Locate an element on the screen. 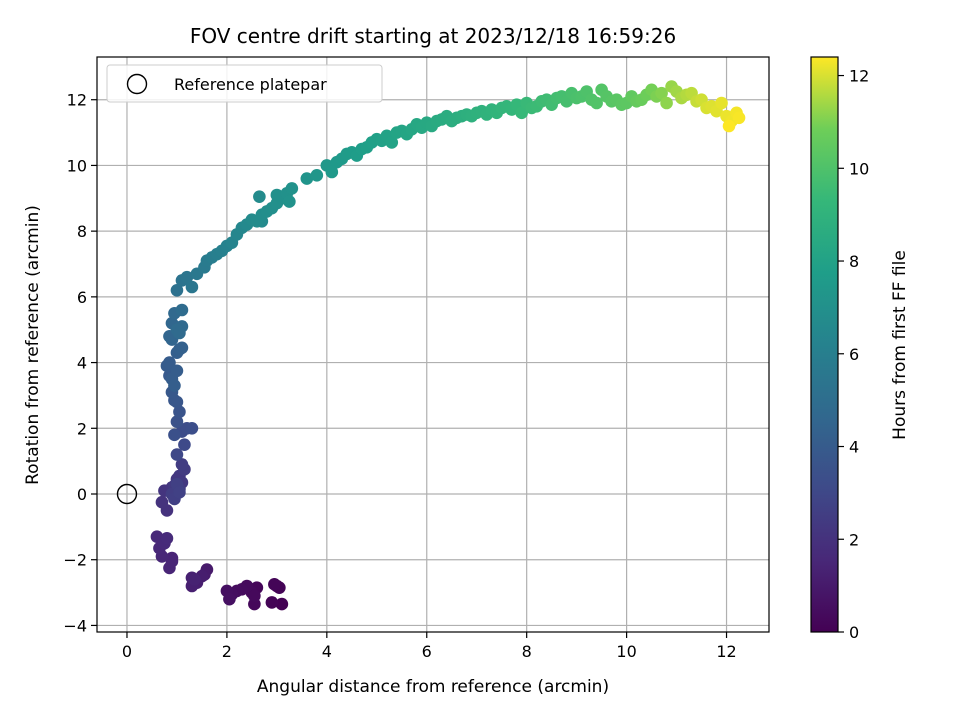  y-tick-label: 4 is located at coordinates (82, 363).